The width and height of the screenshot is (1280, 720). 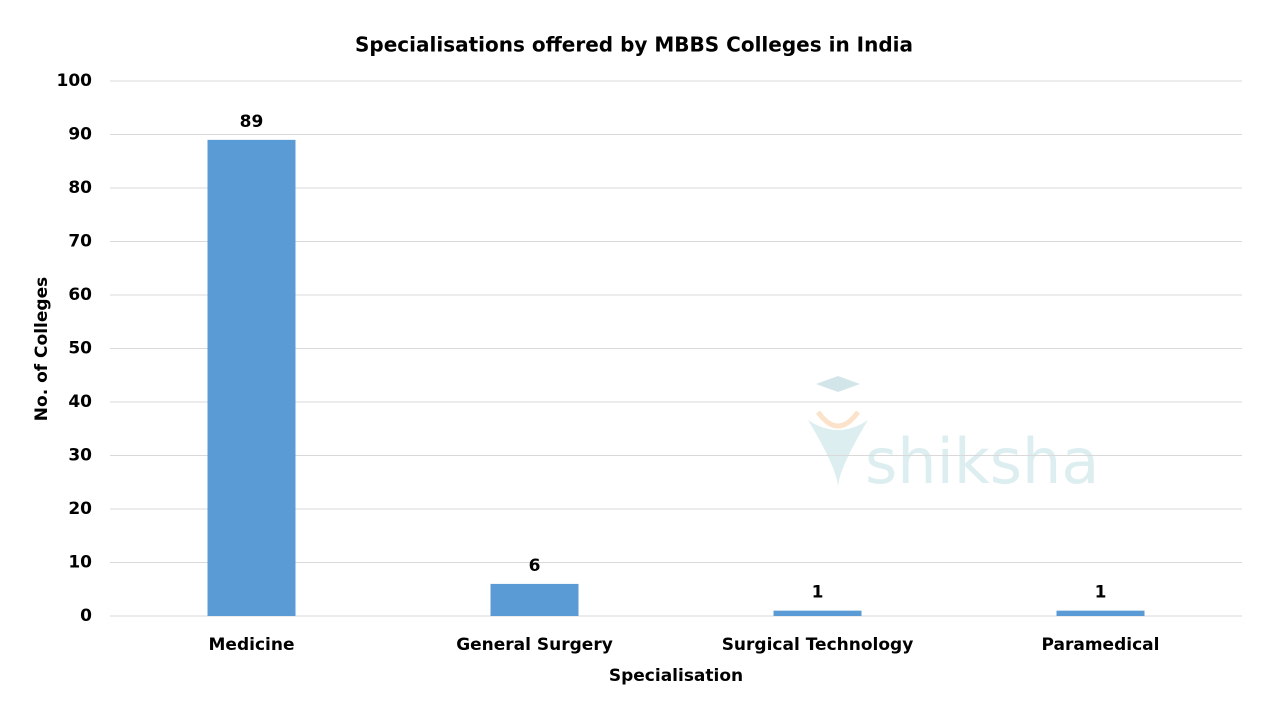 I want to click on x-tick-label: Surgical Technology, so click(x=818, y=645).